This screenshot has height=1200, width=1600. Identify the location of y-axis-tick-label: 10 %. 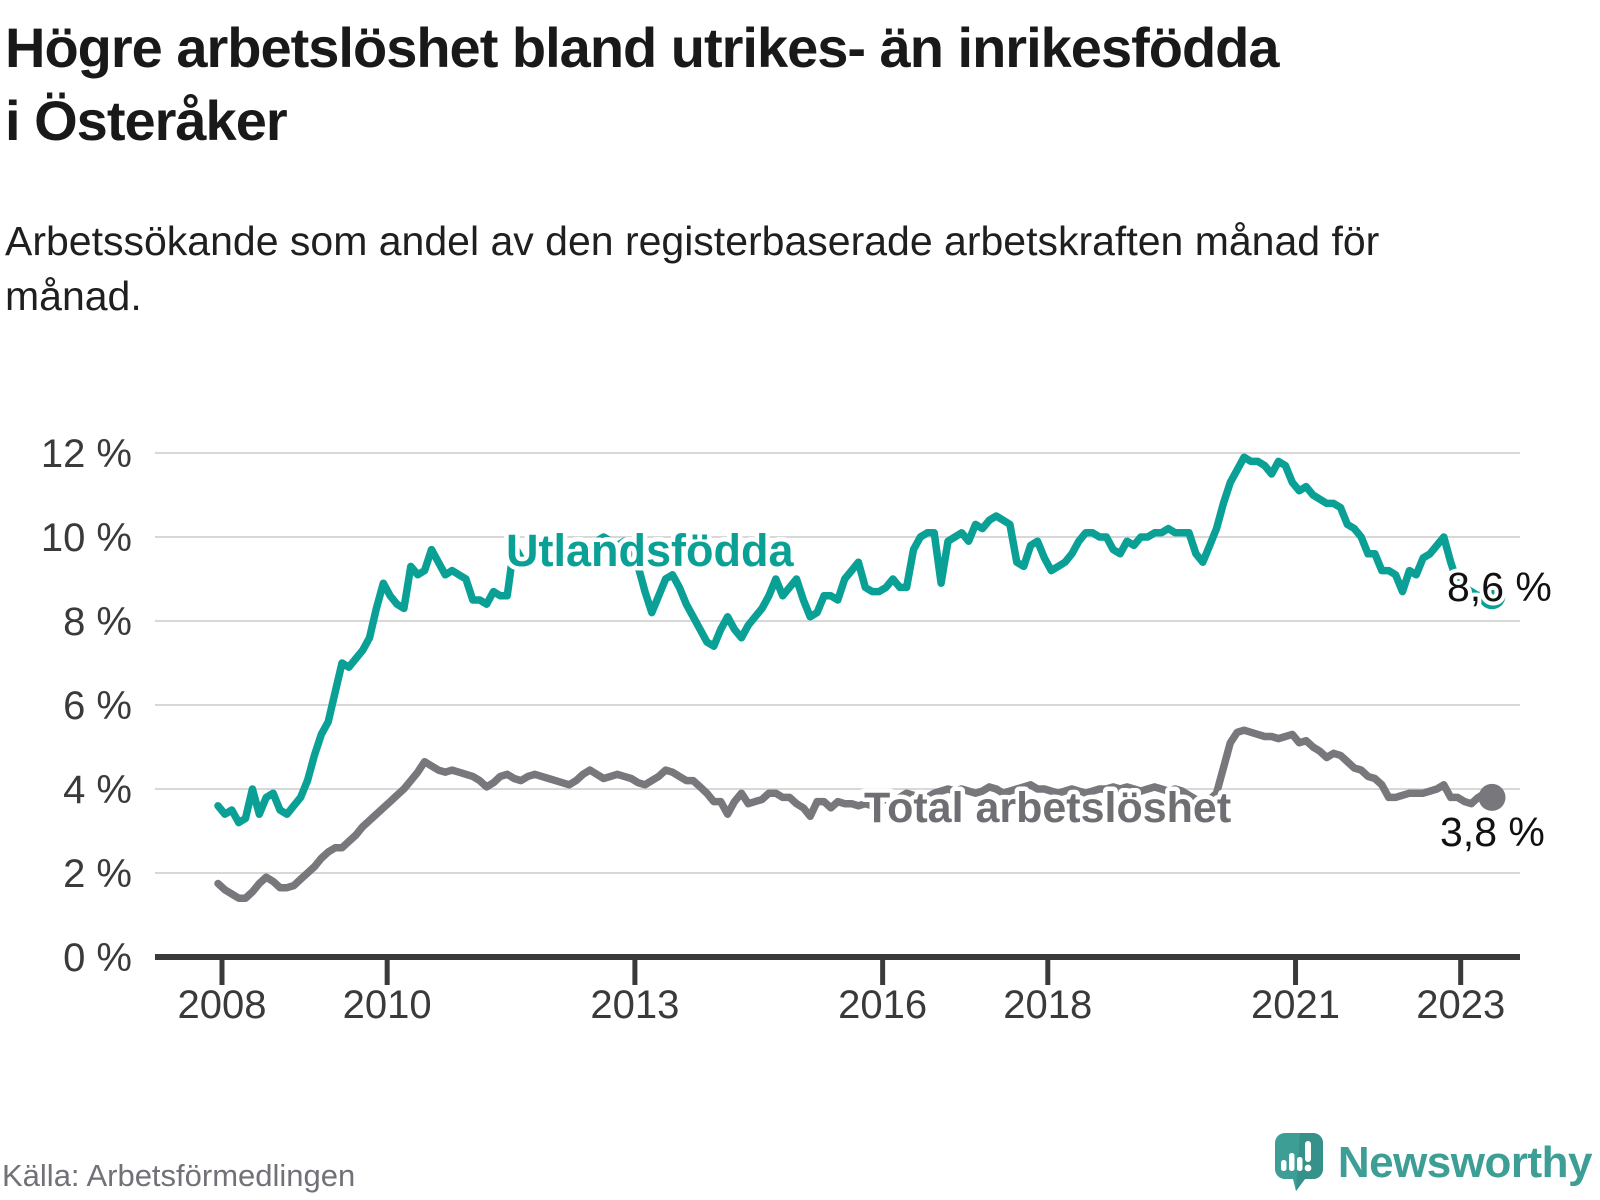
(86, 538).